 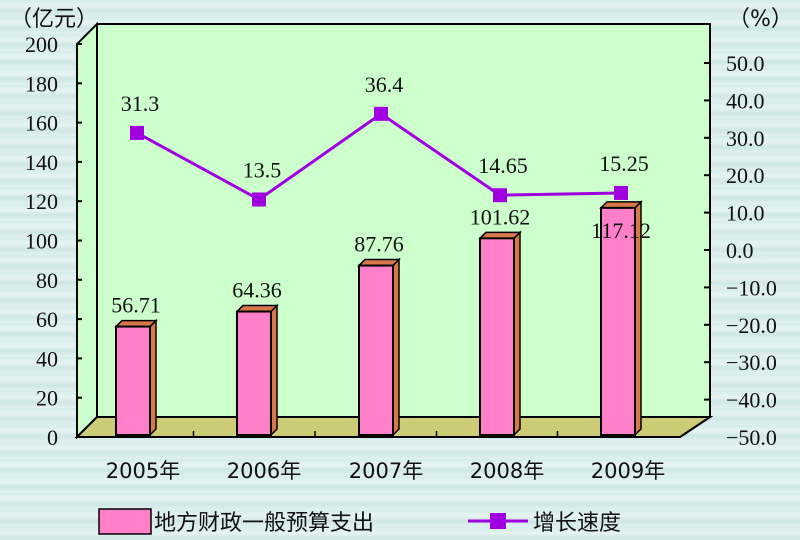 What do you see at coordinates (751, 400) in the screenshot?
I see `right-tick-label: −40.0` at bounding box center [751, 400].